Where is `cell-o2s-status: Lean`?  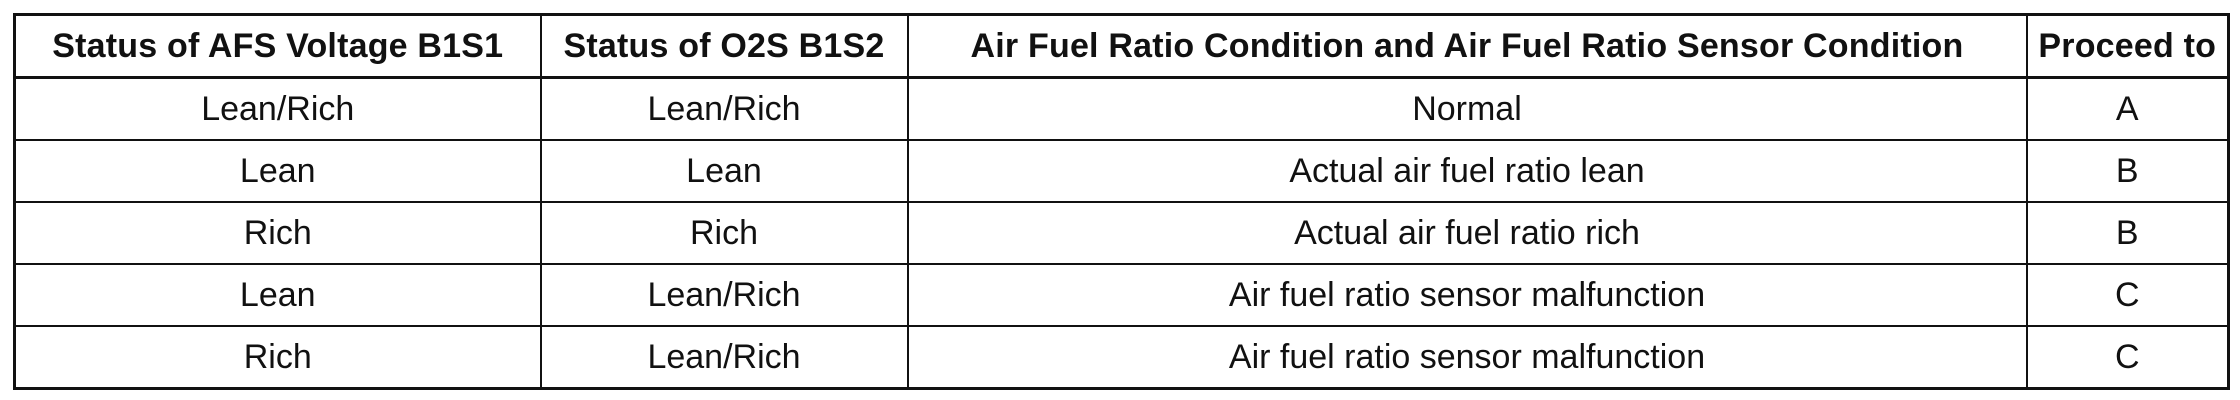 cell-o2s-status: Lean is located at coordinates (724, 171).